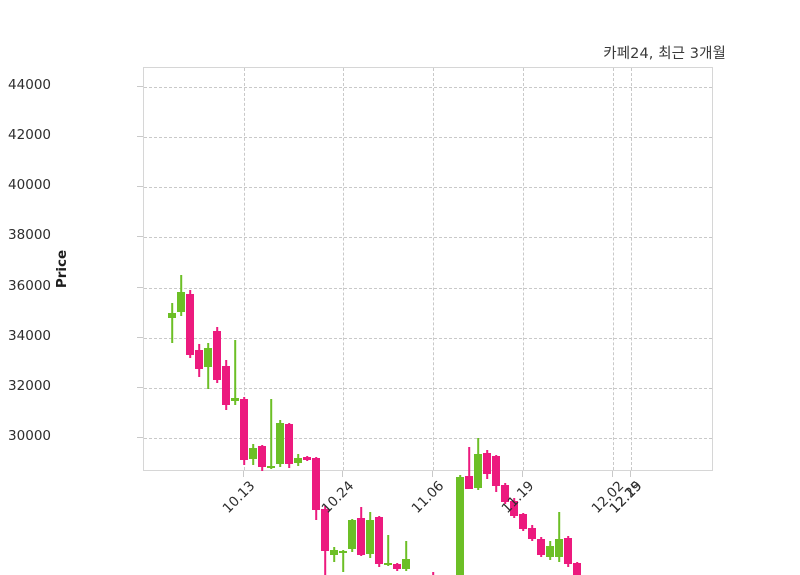 This screenshot has height=575, width=800. What do you see at coordinates (29, 235) in the screenshot?
I see `y-tick-label: 38000` at bounding box center [29, 235].